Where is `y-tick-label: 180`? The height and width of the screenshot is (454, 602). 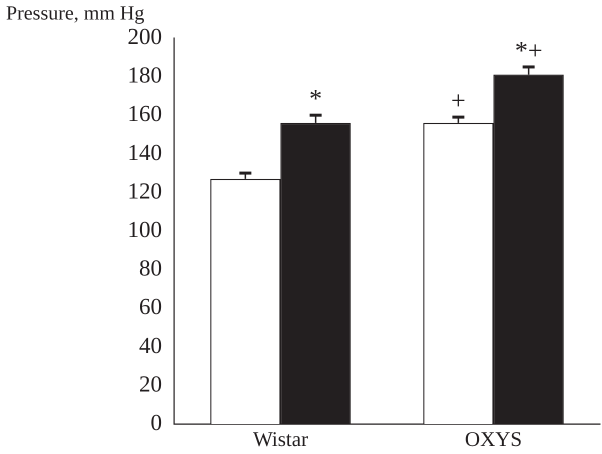 y-tick-label: 180 is located at coordinates (145, 75).